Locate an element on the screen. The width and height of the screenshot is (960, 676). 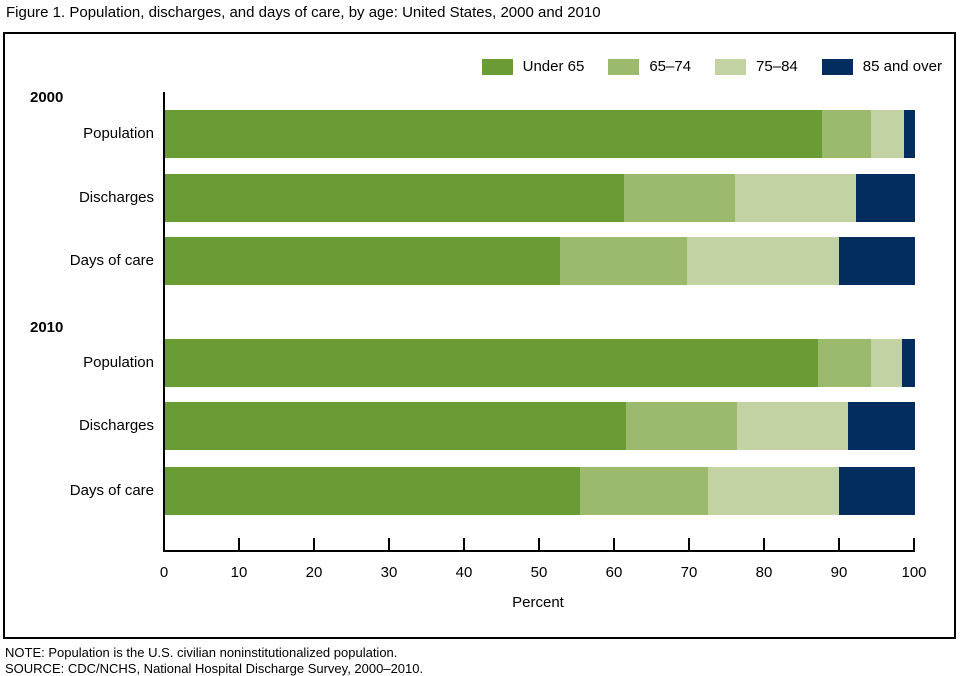
legend-item: 85 and over is located at coordinates (881, 66).